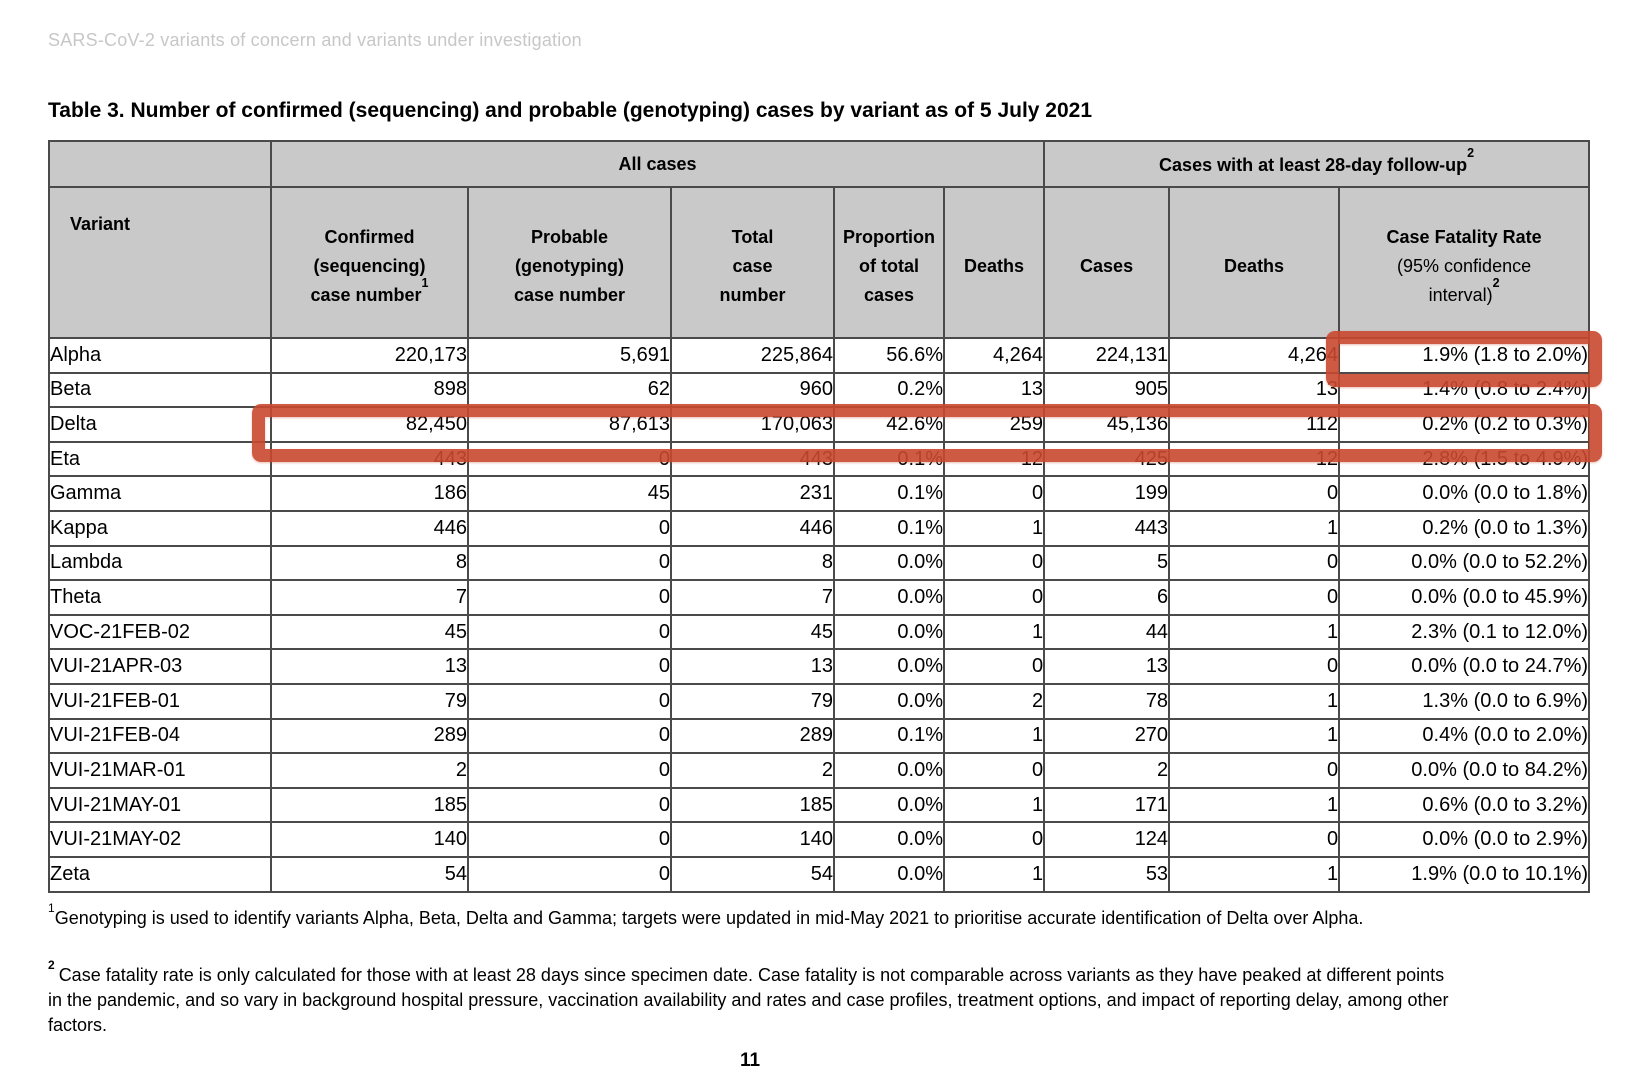 Image resolution: width=1646 pixels, height=1072 pixels. I want to click on cell-confirmed: 2, so click(369, 770).